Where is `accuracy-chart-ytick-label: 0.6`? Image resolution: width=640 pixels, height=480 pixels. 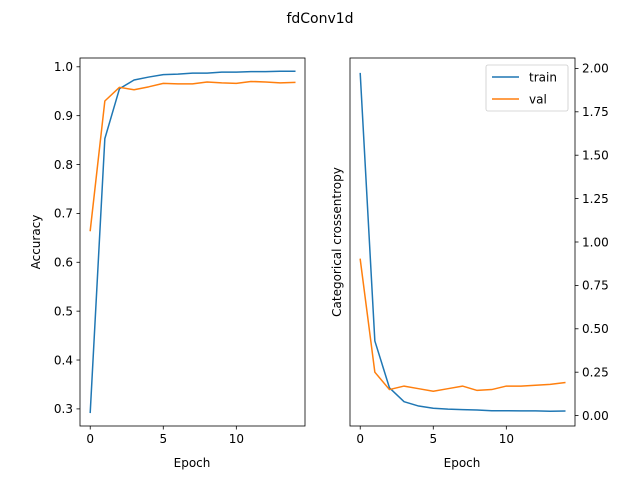 accuracy-chart-ytick-label: 0.6 is located at coordinates (63, 263).